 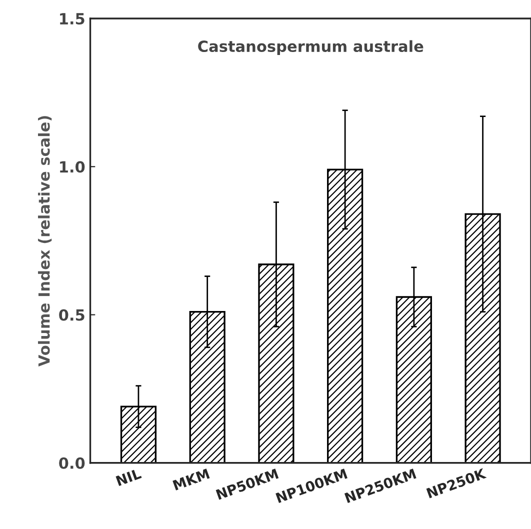 I want to click on x-tick-label: MKM, so click(x=191, y=479).